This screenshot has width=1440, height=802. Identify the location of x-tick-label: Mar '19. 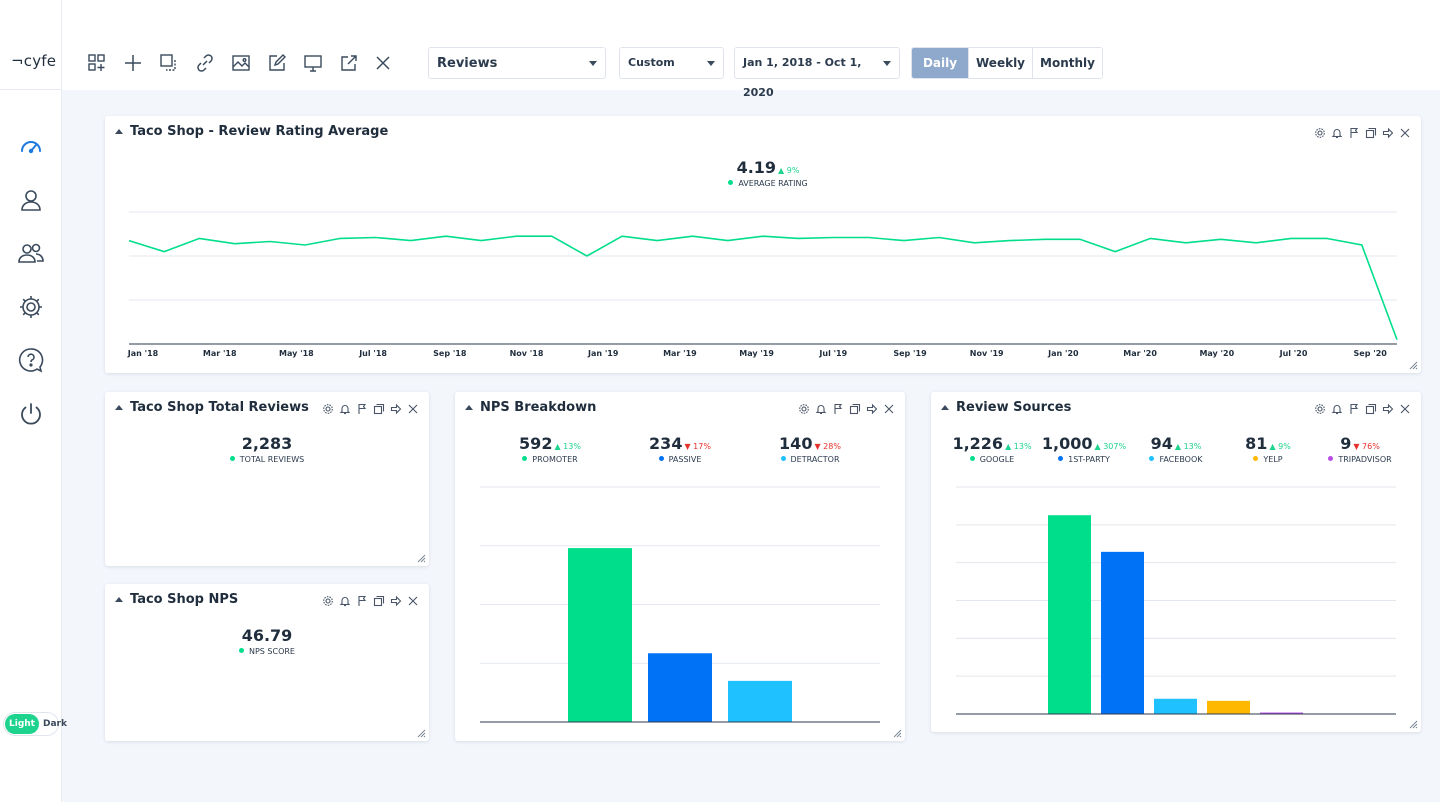
(680, 353).